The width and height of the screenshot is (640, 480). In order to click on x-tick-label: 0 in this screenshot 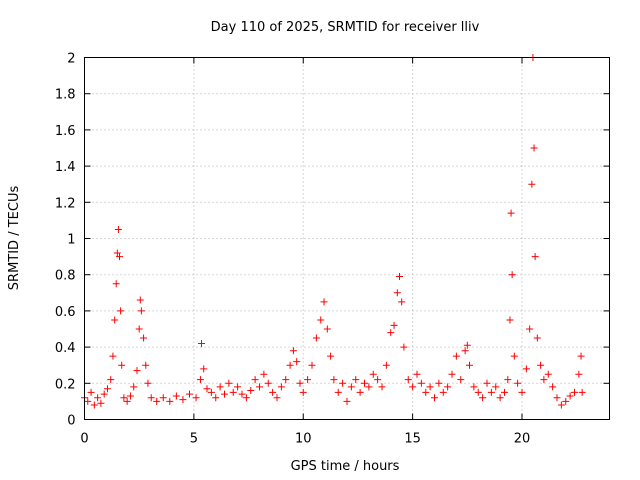, I will do `click(84, 439)`.